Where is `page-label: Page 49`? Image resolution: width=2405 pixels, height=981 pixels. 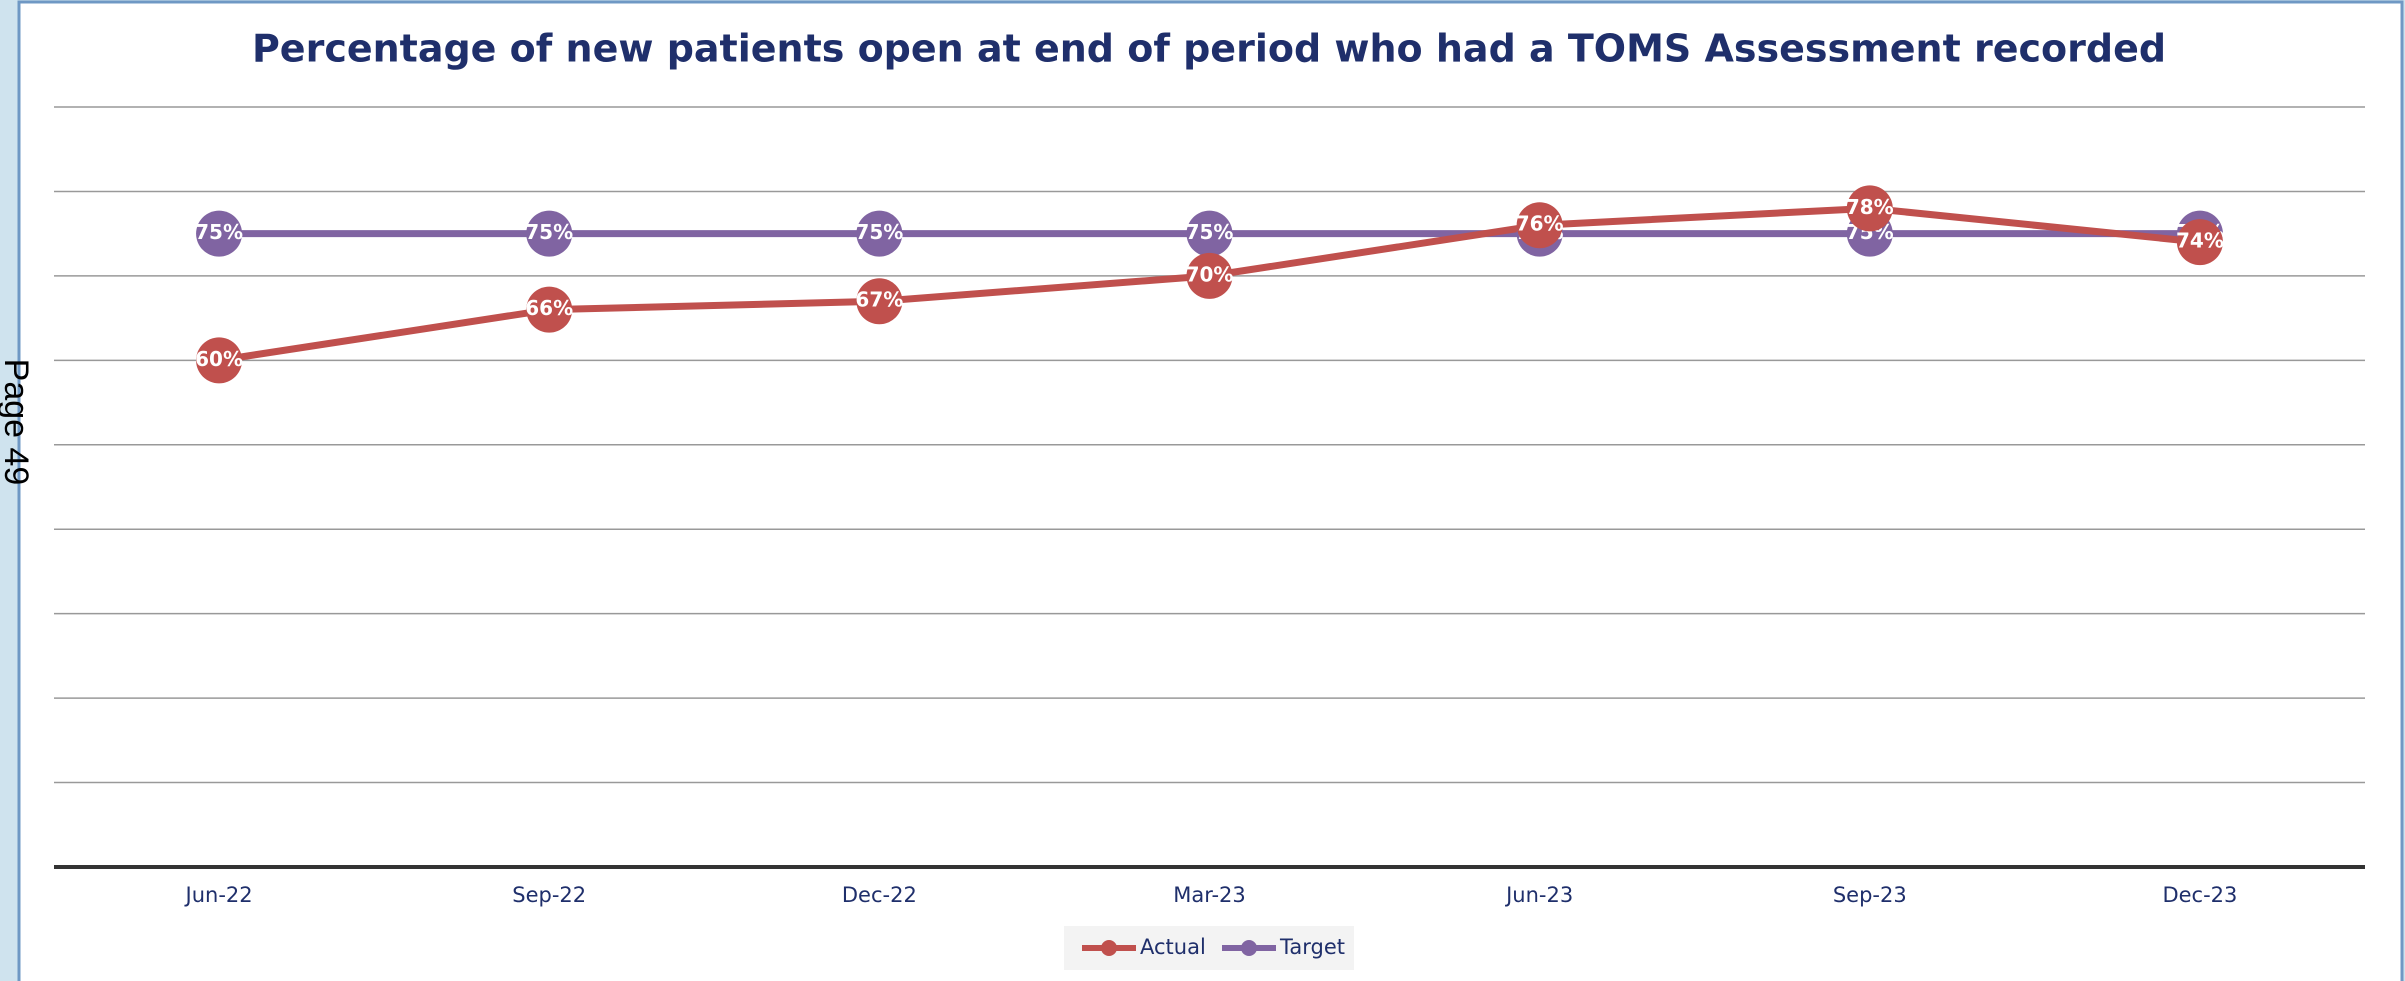
page-label: Page 49 is located at coordinates (17, 422).